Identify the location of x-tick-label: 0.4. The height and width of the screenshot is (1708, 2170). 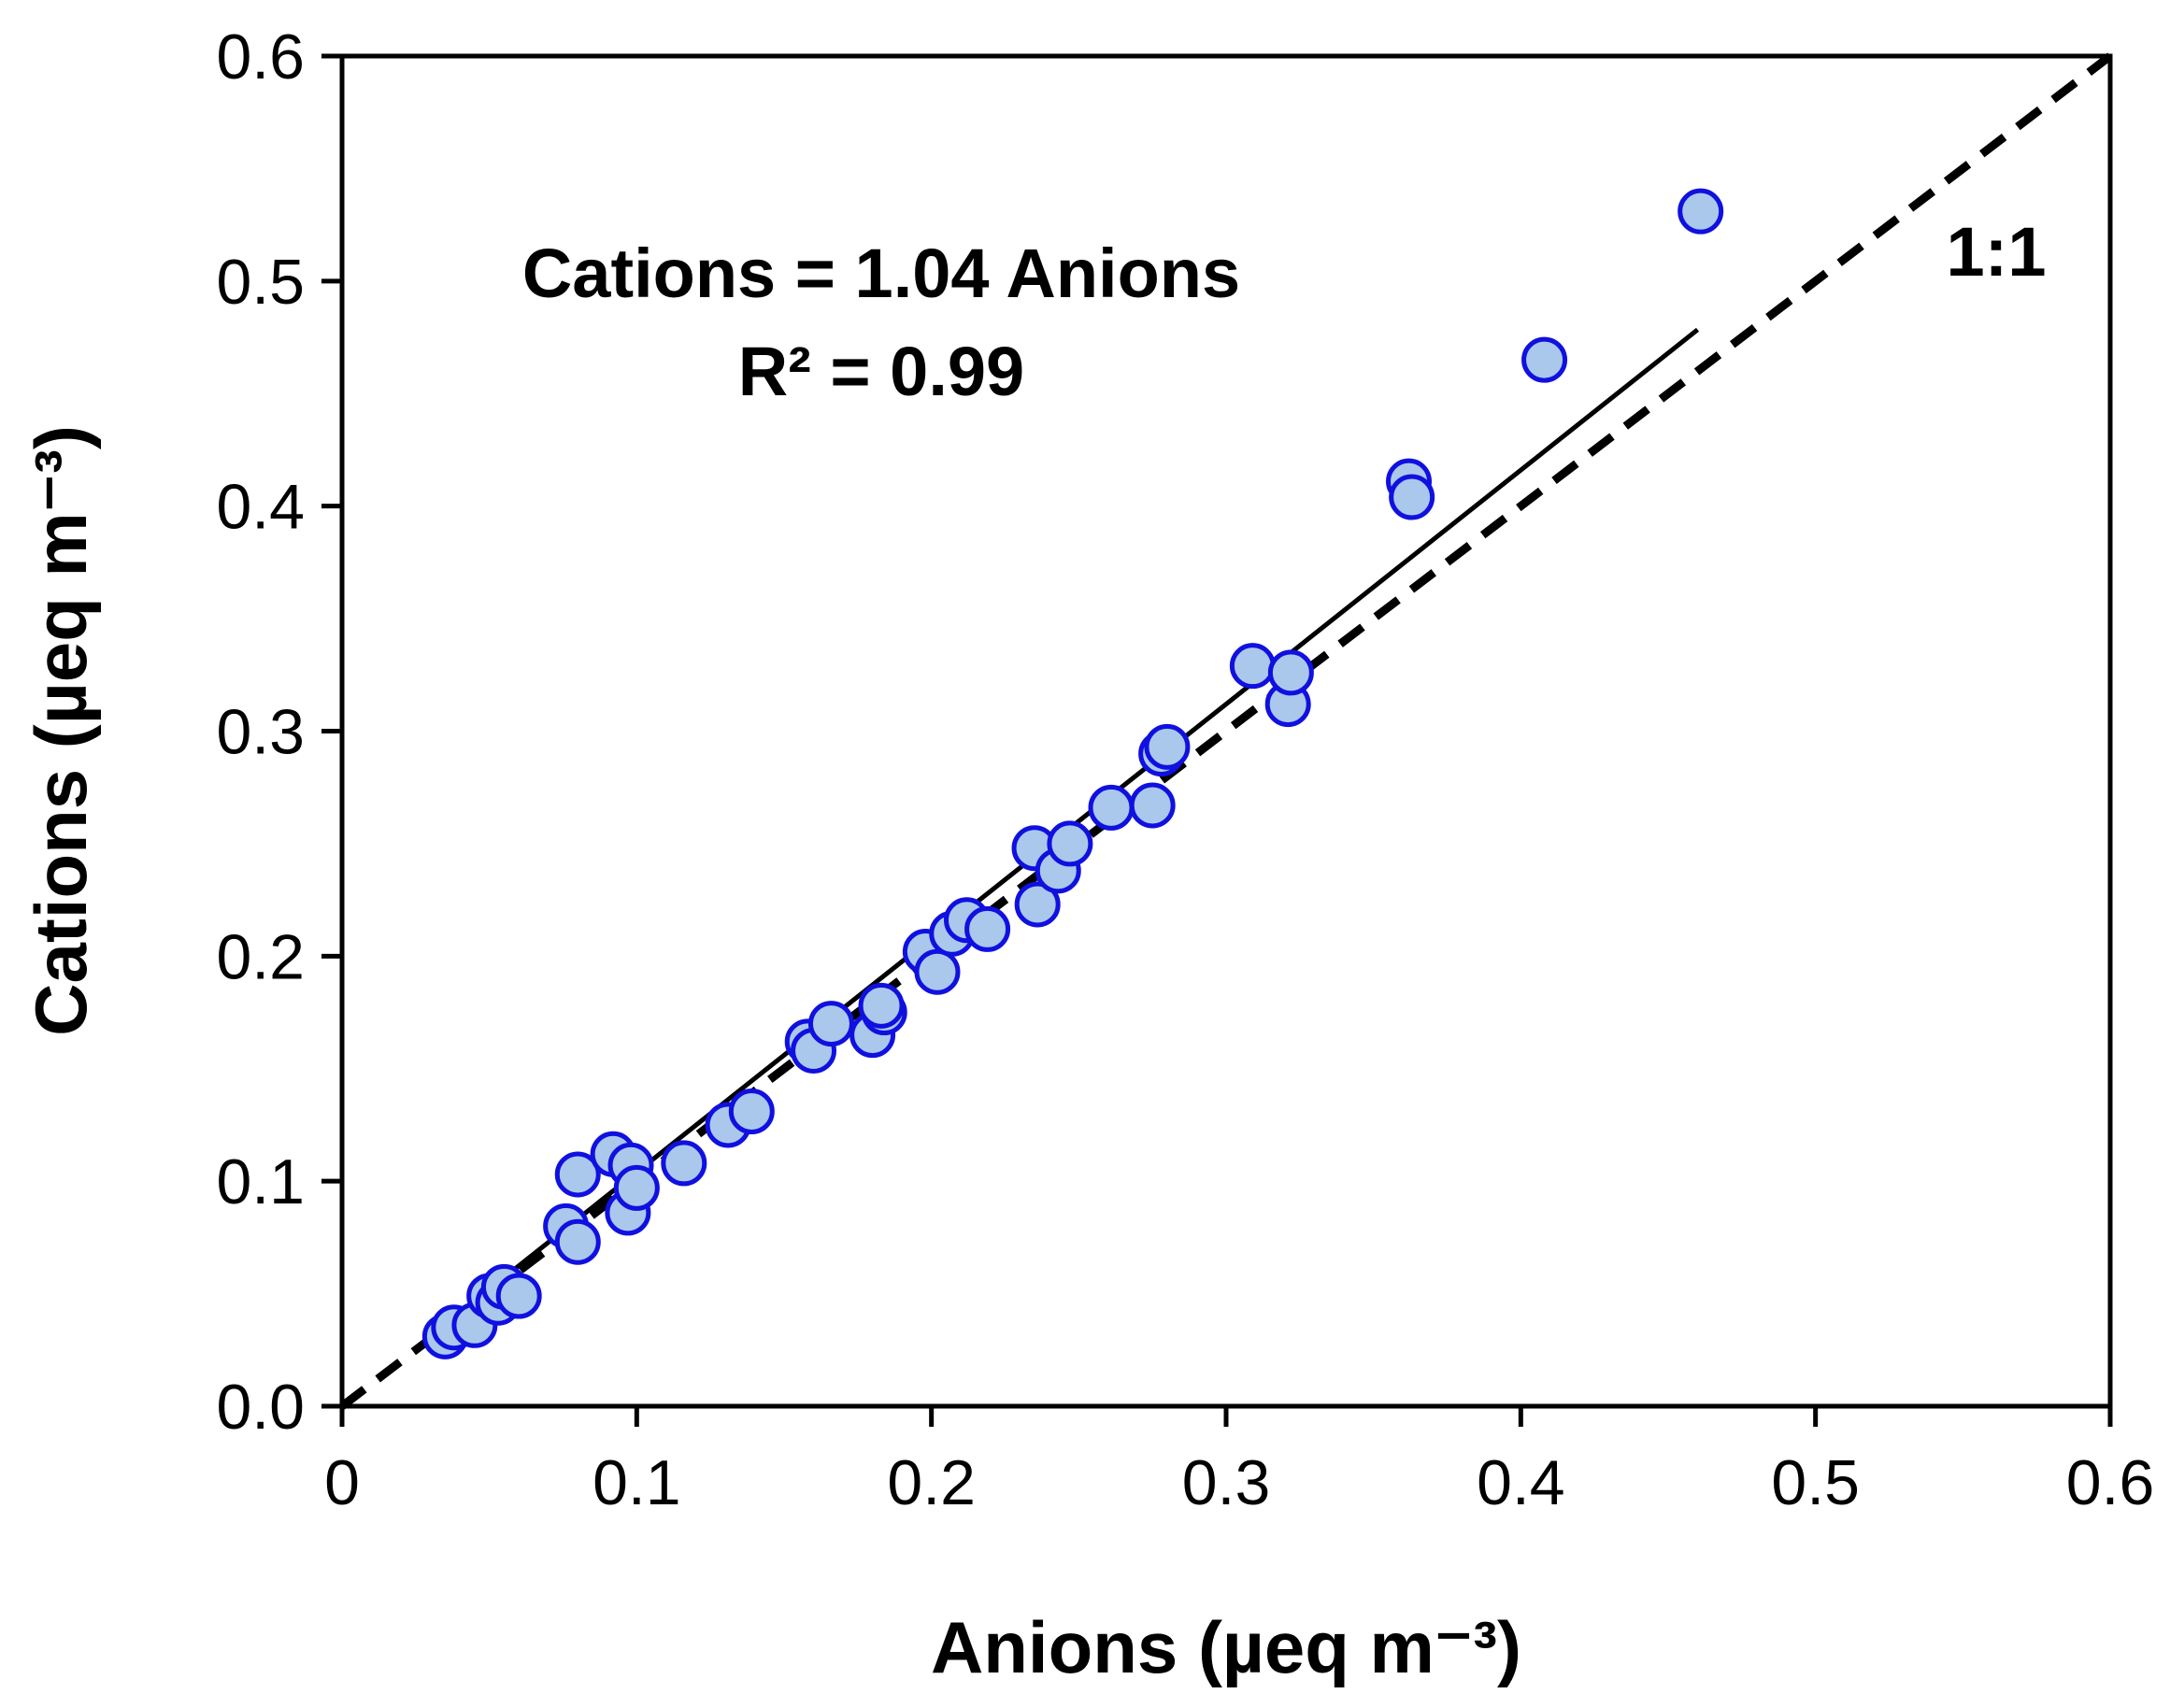
(1521, 1482).